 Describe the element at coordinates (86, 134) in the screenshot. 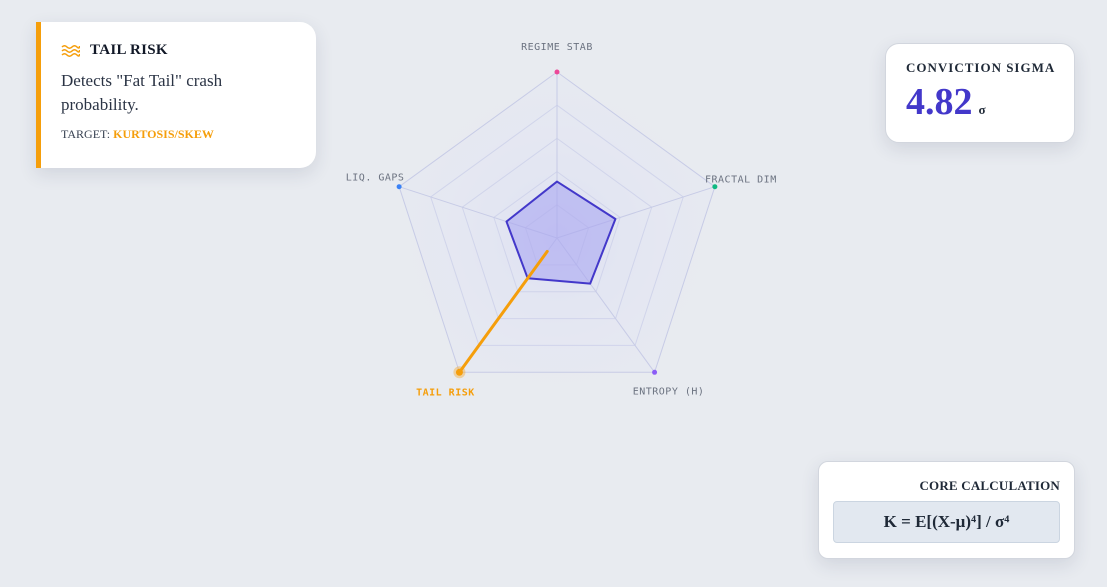

I see `target-label: TARGET:` at that location.